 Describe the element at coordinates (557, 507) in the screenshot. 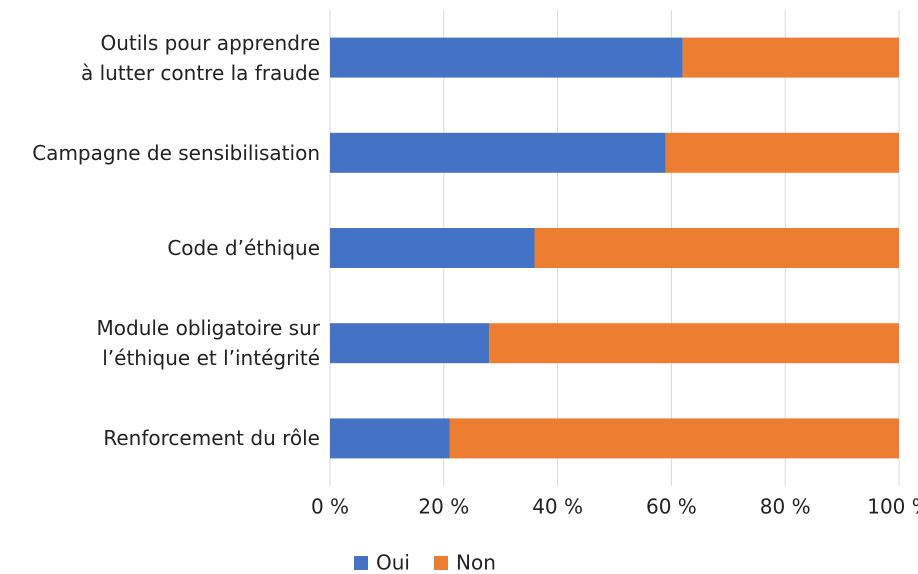

I see `x-tick-label: 40 %` at that location.